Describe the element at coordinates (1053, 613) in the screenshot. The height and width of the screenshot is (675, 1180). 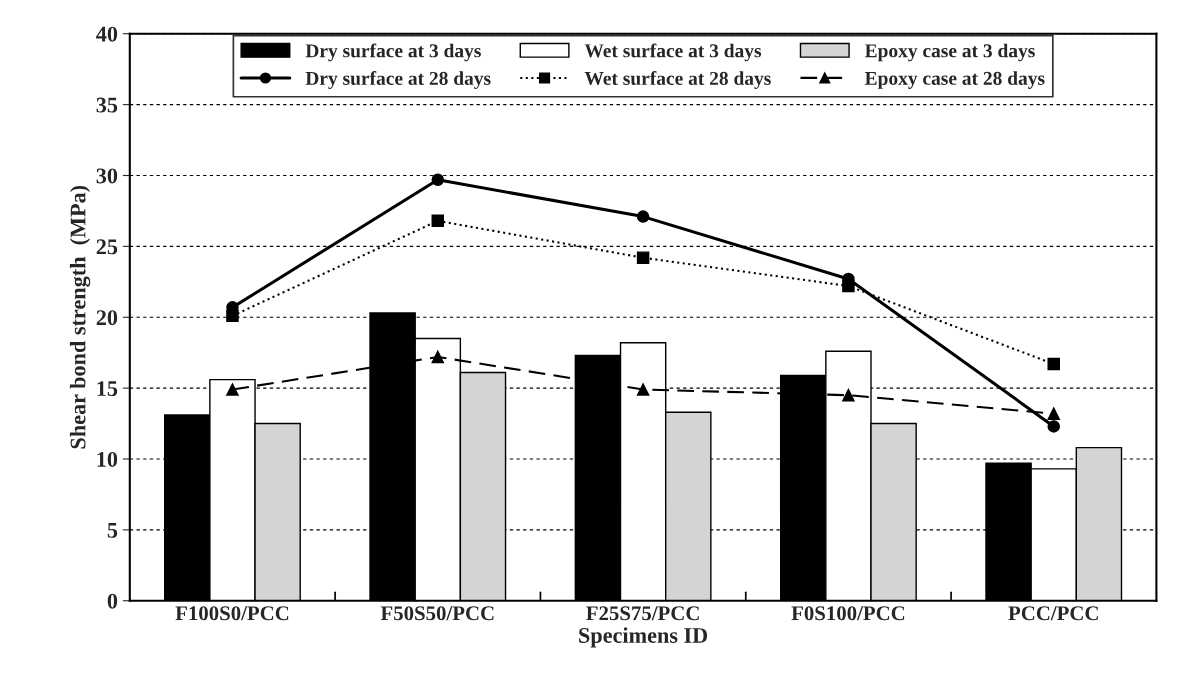
I see `x-tick-label: PCC/PCC` at that location.